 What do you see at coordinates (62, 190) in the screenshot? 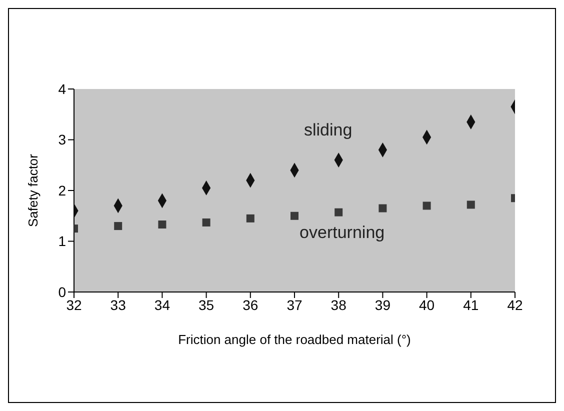
I see `y-tick-label: 2` at bounding box center [62, 190].